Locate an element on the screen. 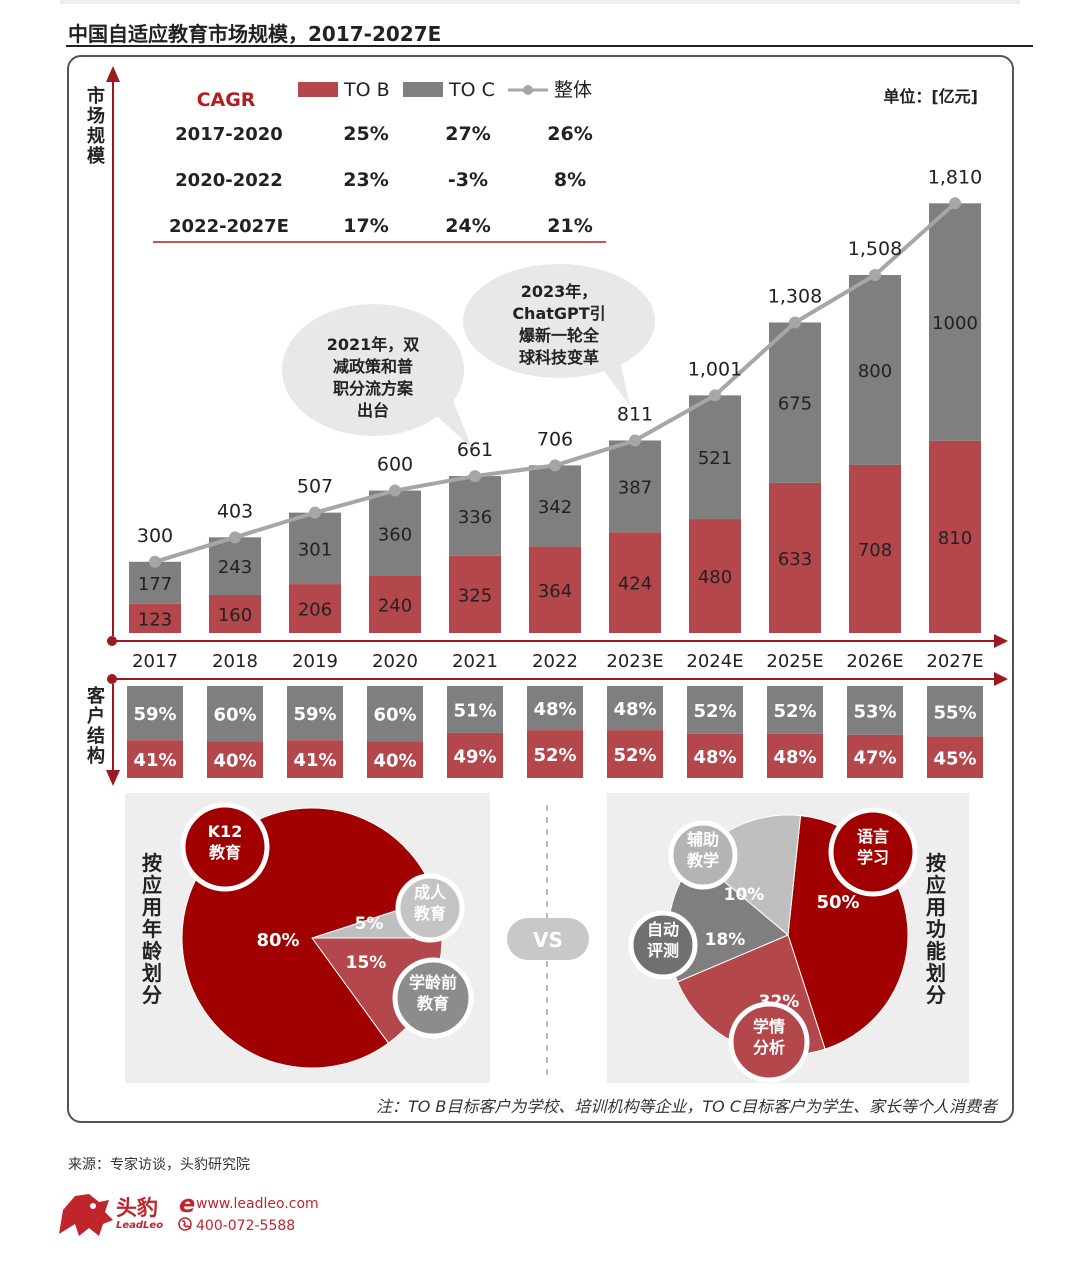  cagr-title: CAGR is located at coordinates (226, 100).